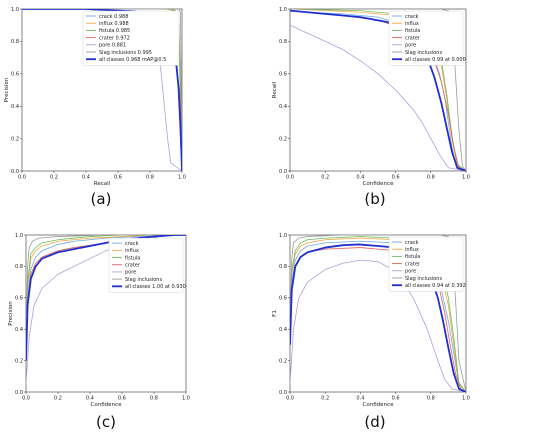 The height and width of the screenshot is (440, 550). Describe the element at coordinates (374, 422) in the screenshot. I see `panel-caption: (d)` at that location.